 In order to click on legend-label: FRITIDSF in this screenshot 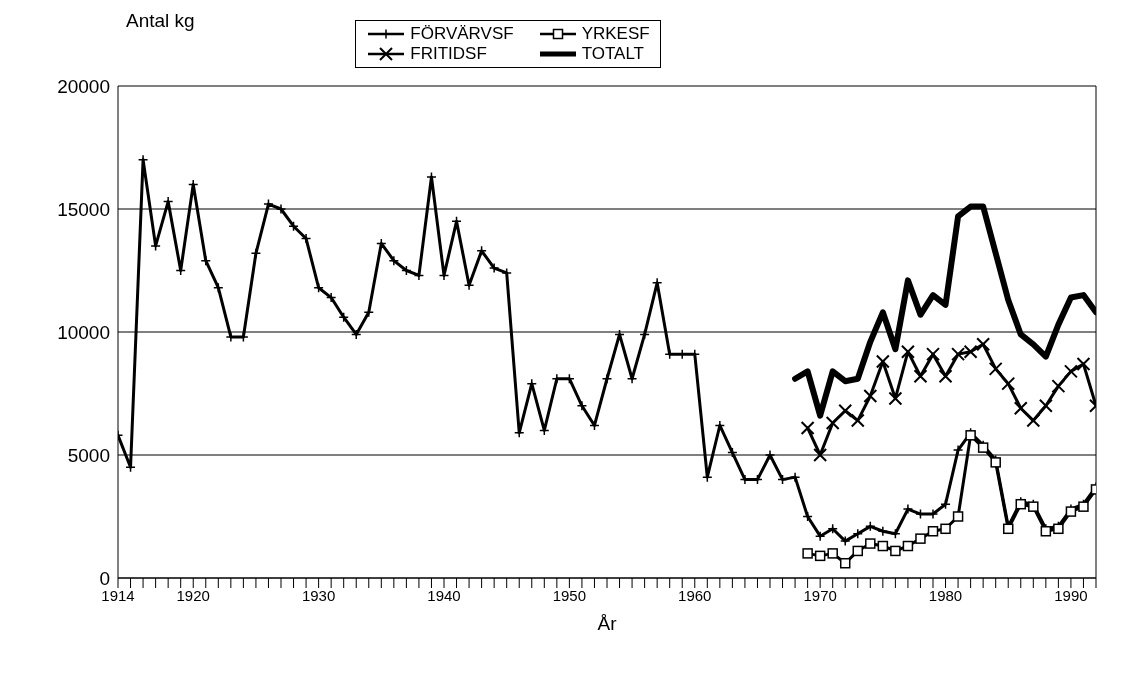, I will do `click(448, 54)`.